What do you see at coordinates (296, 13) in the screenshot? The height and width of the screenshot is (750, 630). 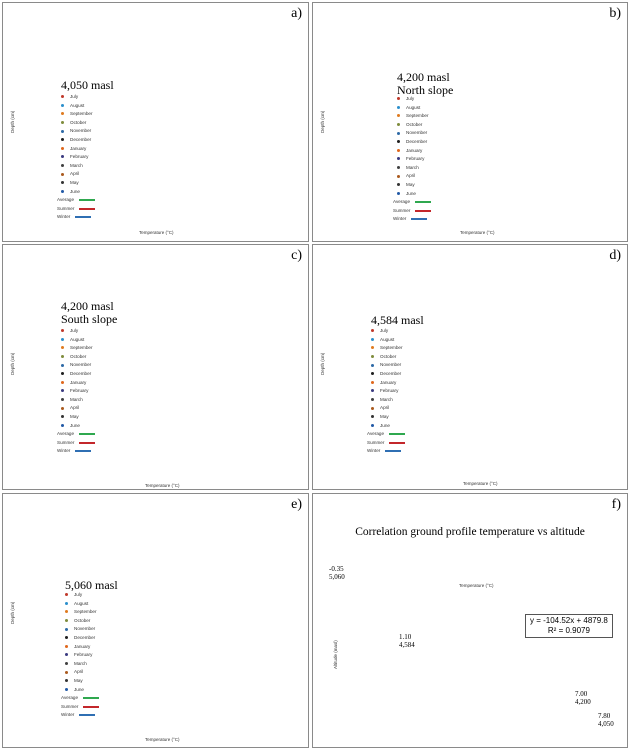 I see `panel-tag: a)` at bounding box center [296, 13].